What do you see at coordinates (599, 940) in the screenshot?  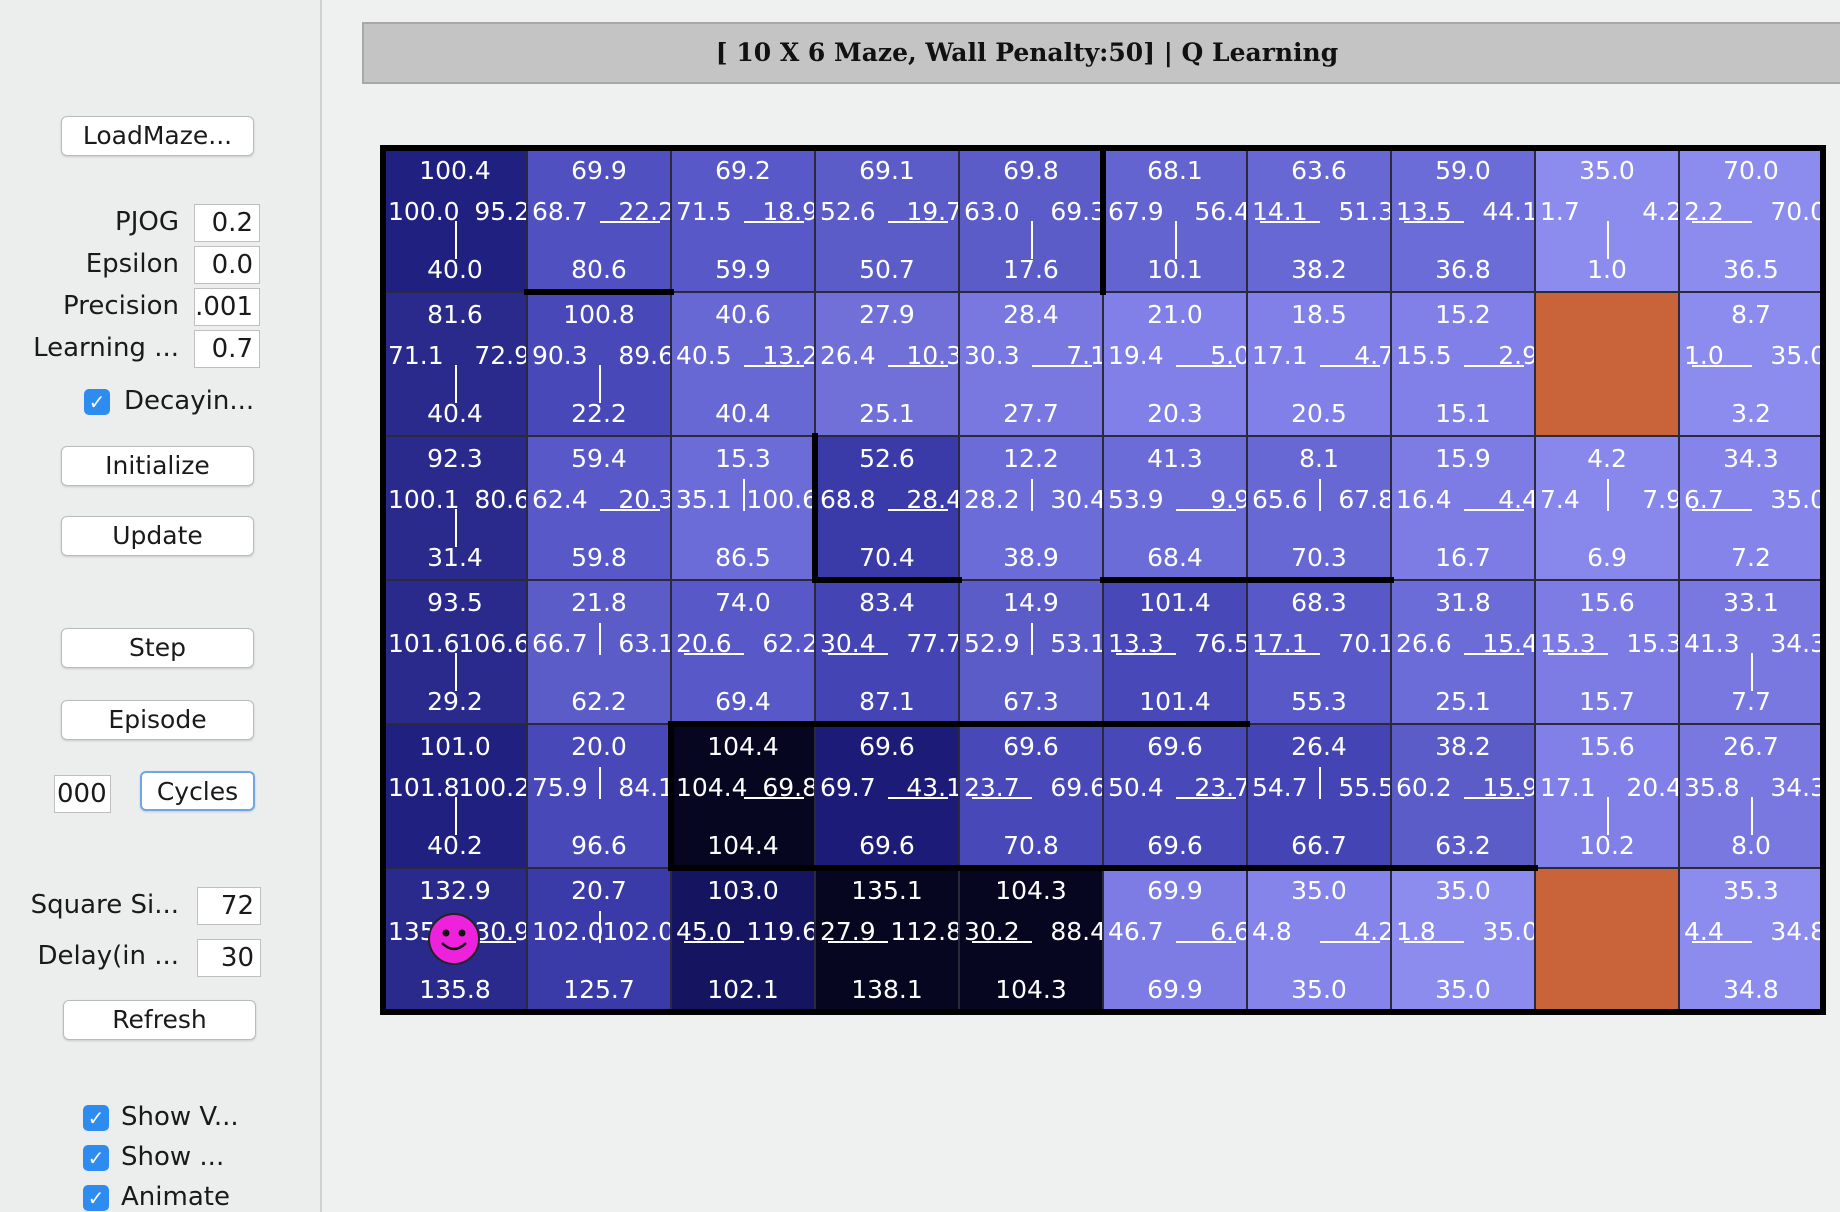 I see `maze-cell: 20.7 125.7 102.0 102.0` at bounding box center [599, 940].